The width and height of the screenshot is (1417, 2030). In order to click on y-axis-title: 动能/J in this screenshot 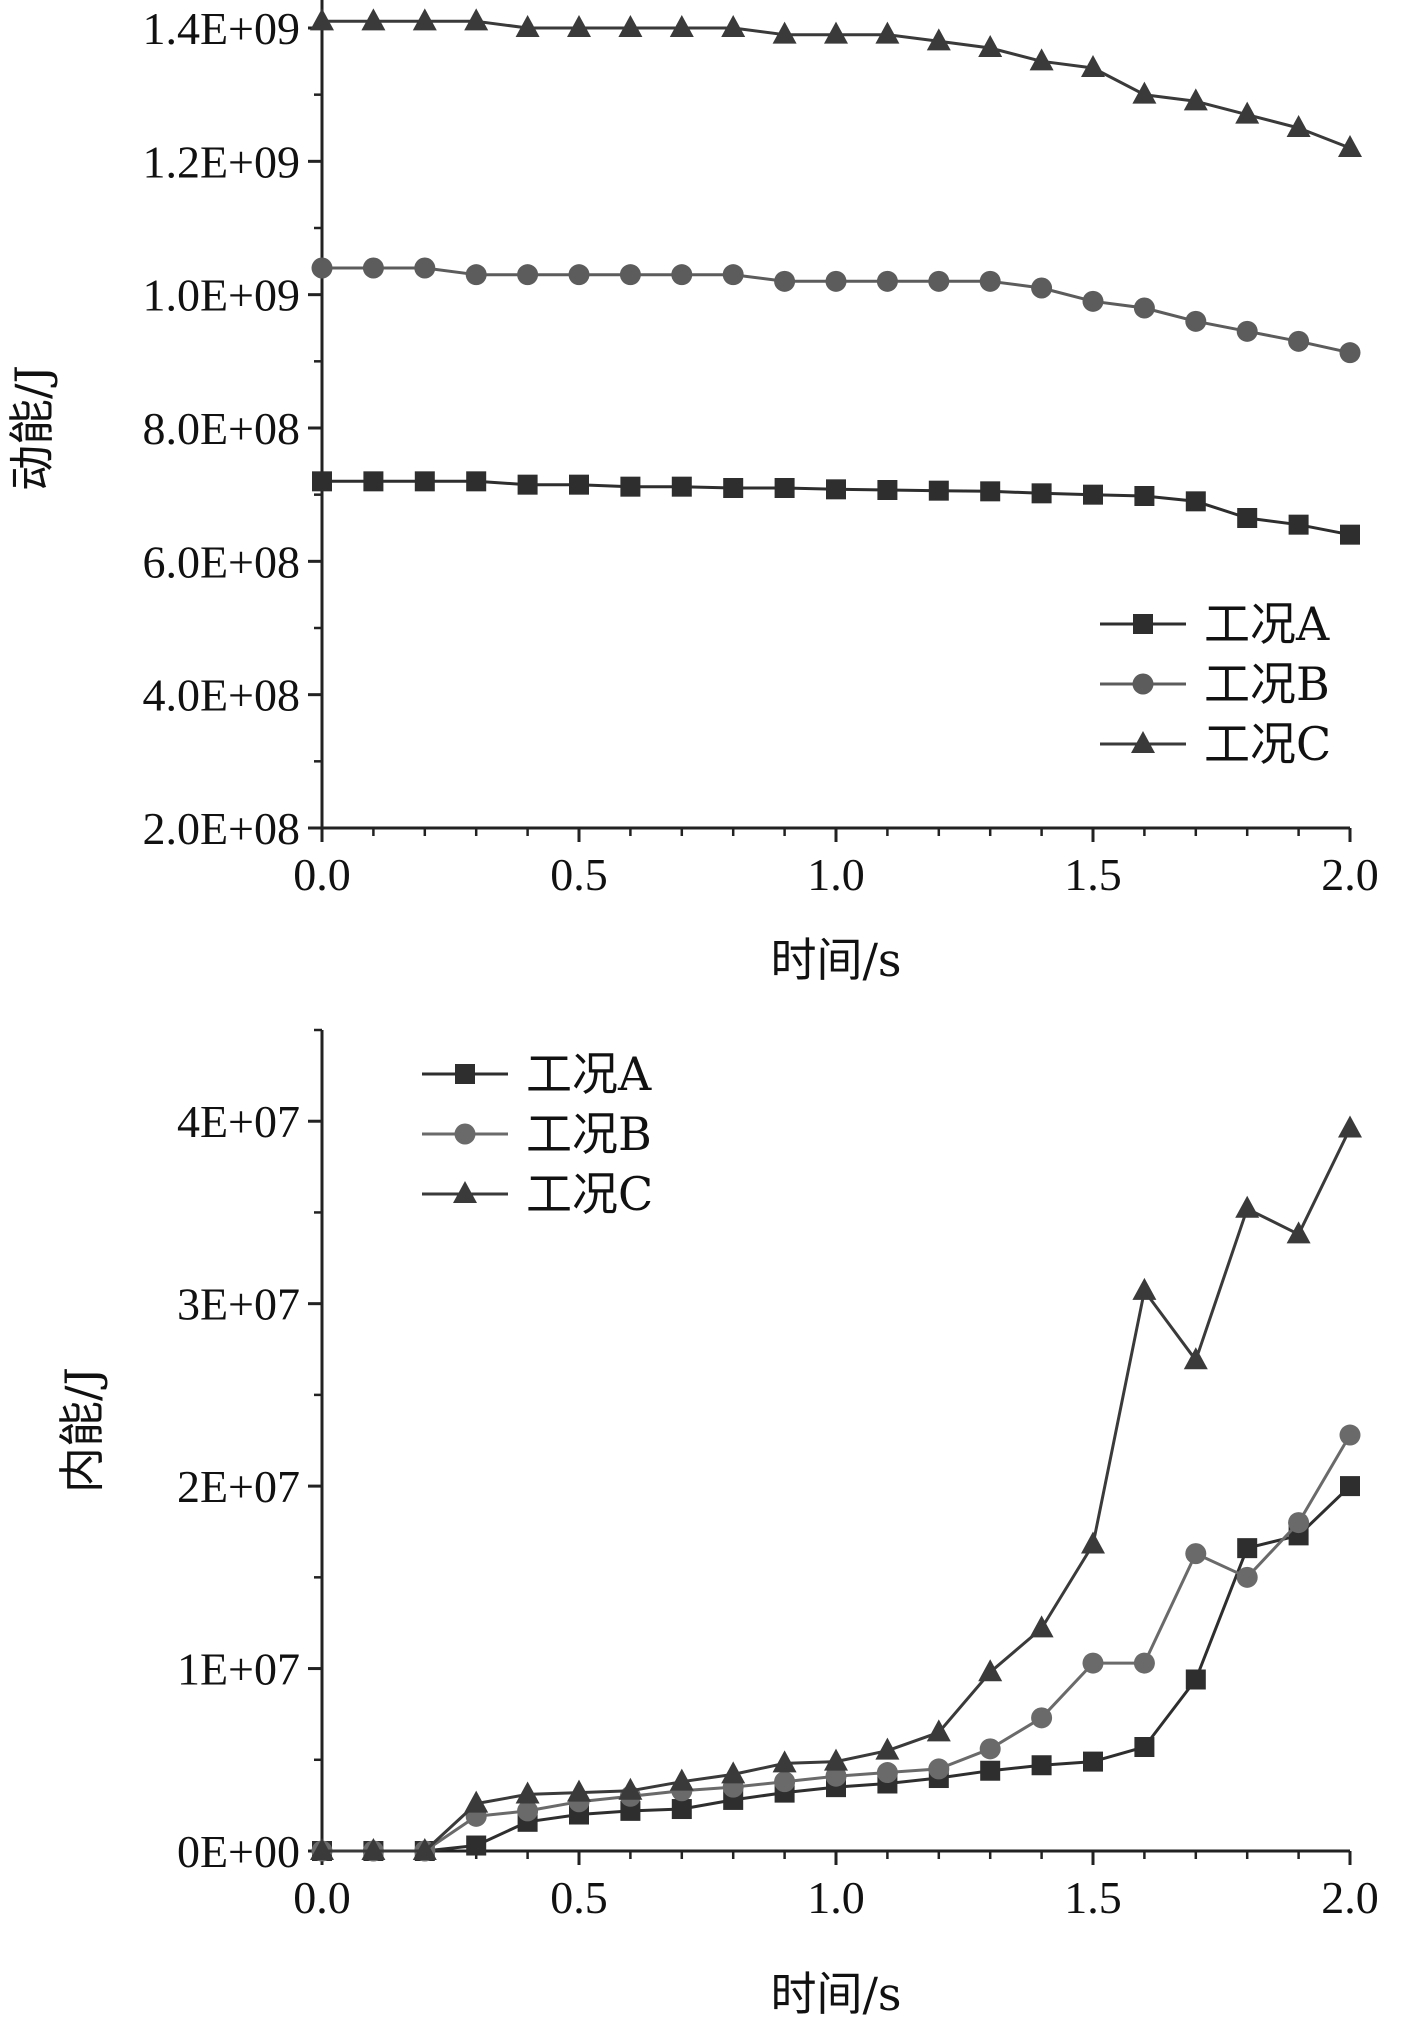, I will do `click(32, 428)`.